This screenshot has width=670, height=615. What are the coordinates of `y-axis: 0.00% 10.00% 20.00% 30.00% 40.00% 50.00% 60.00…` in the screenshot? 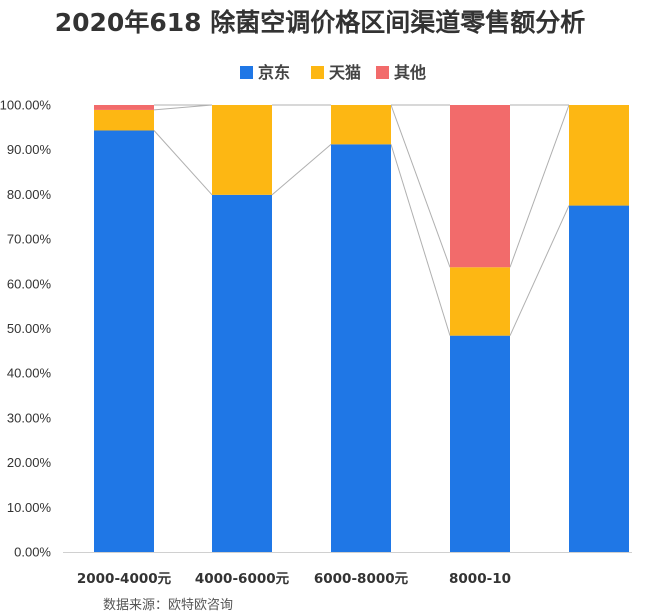 It's located at (25, 329).